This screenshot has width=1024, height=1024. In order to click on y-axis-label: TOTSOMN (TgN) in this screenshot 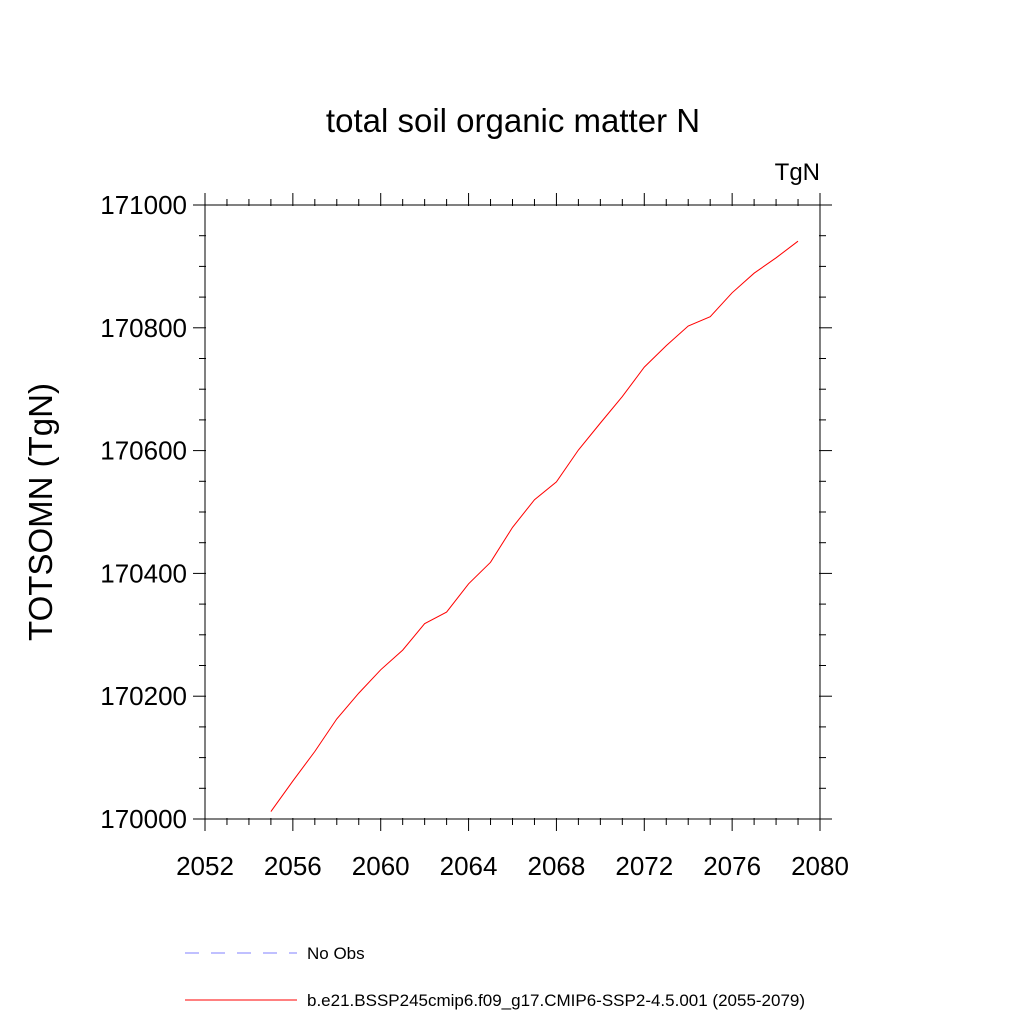, I will do `click(40, 512)`.